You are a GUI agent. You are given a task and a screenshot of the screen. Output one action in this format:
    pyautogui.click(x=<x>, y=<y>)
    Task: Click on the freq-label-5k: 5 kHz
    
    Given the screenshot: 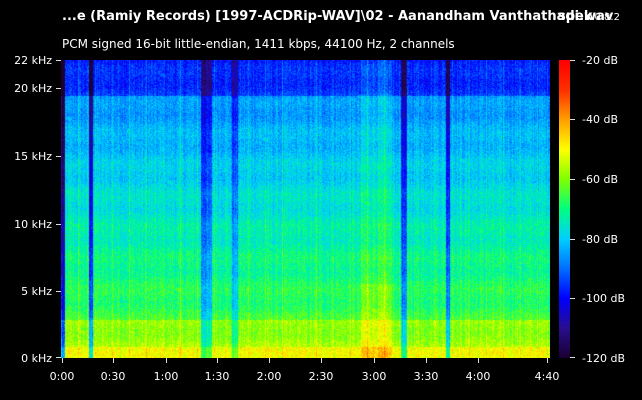 What is the action you would take?
    pyautogui.click(x=36, y=291)
    